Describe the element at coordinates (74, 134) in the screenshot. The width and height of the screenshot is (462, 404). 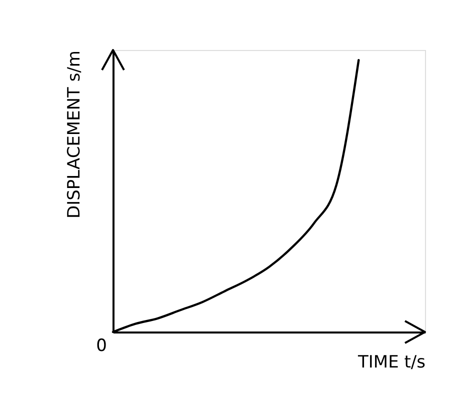
I see `y-axis-title: DISPLACEMENT s/m` at that location.